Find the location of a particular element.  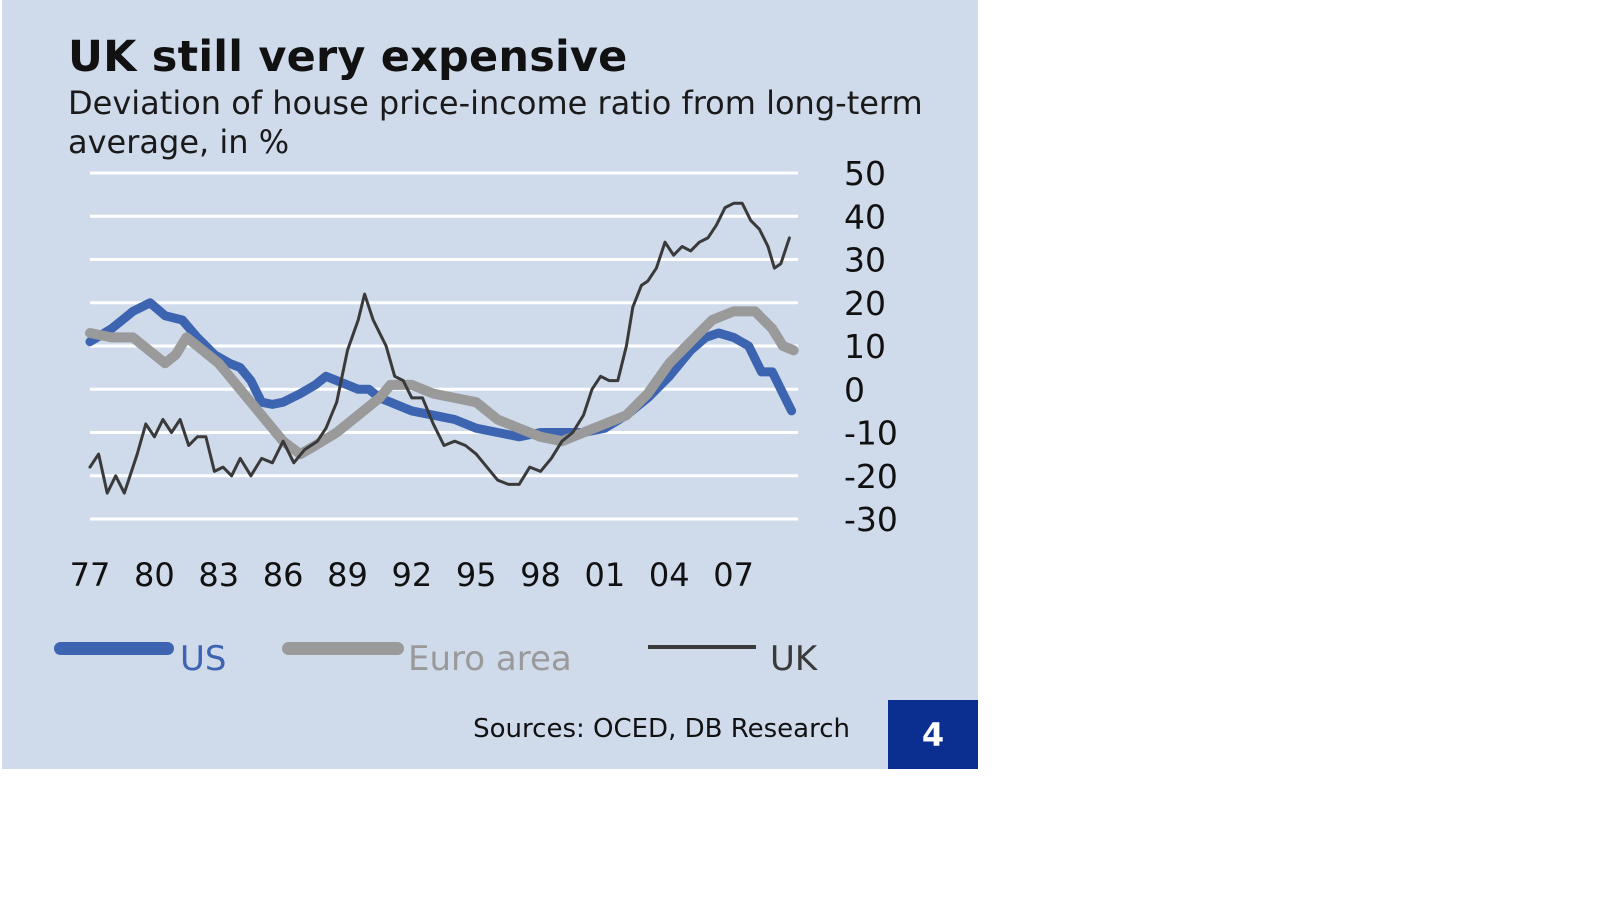

chart-title: UK still very expensive is located at coordinates (348, 57).